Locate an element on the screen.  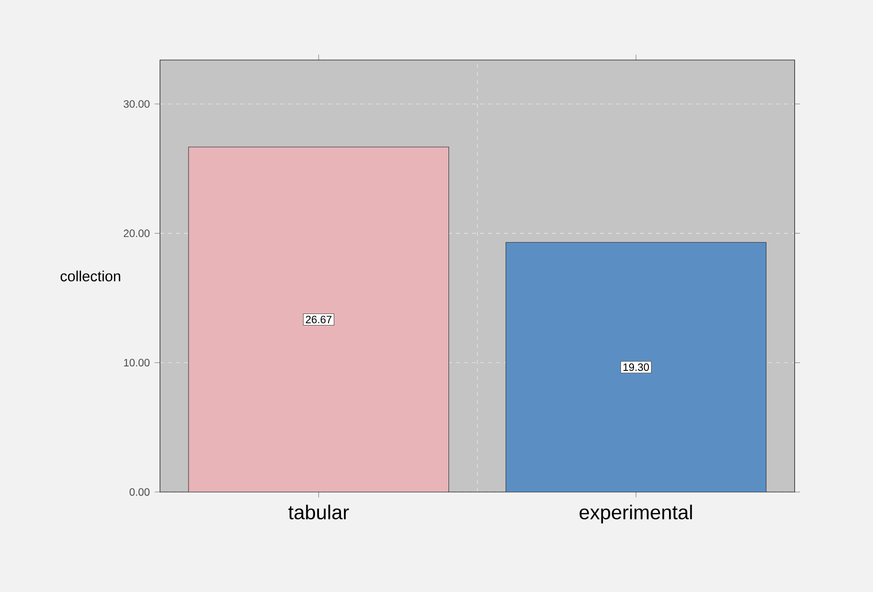
y-tick-label: 0.00 is located at coordinates (140, 492).